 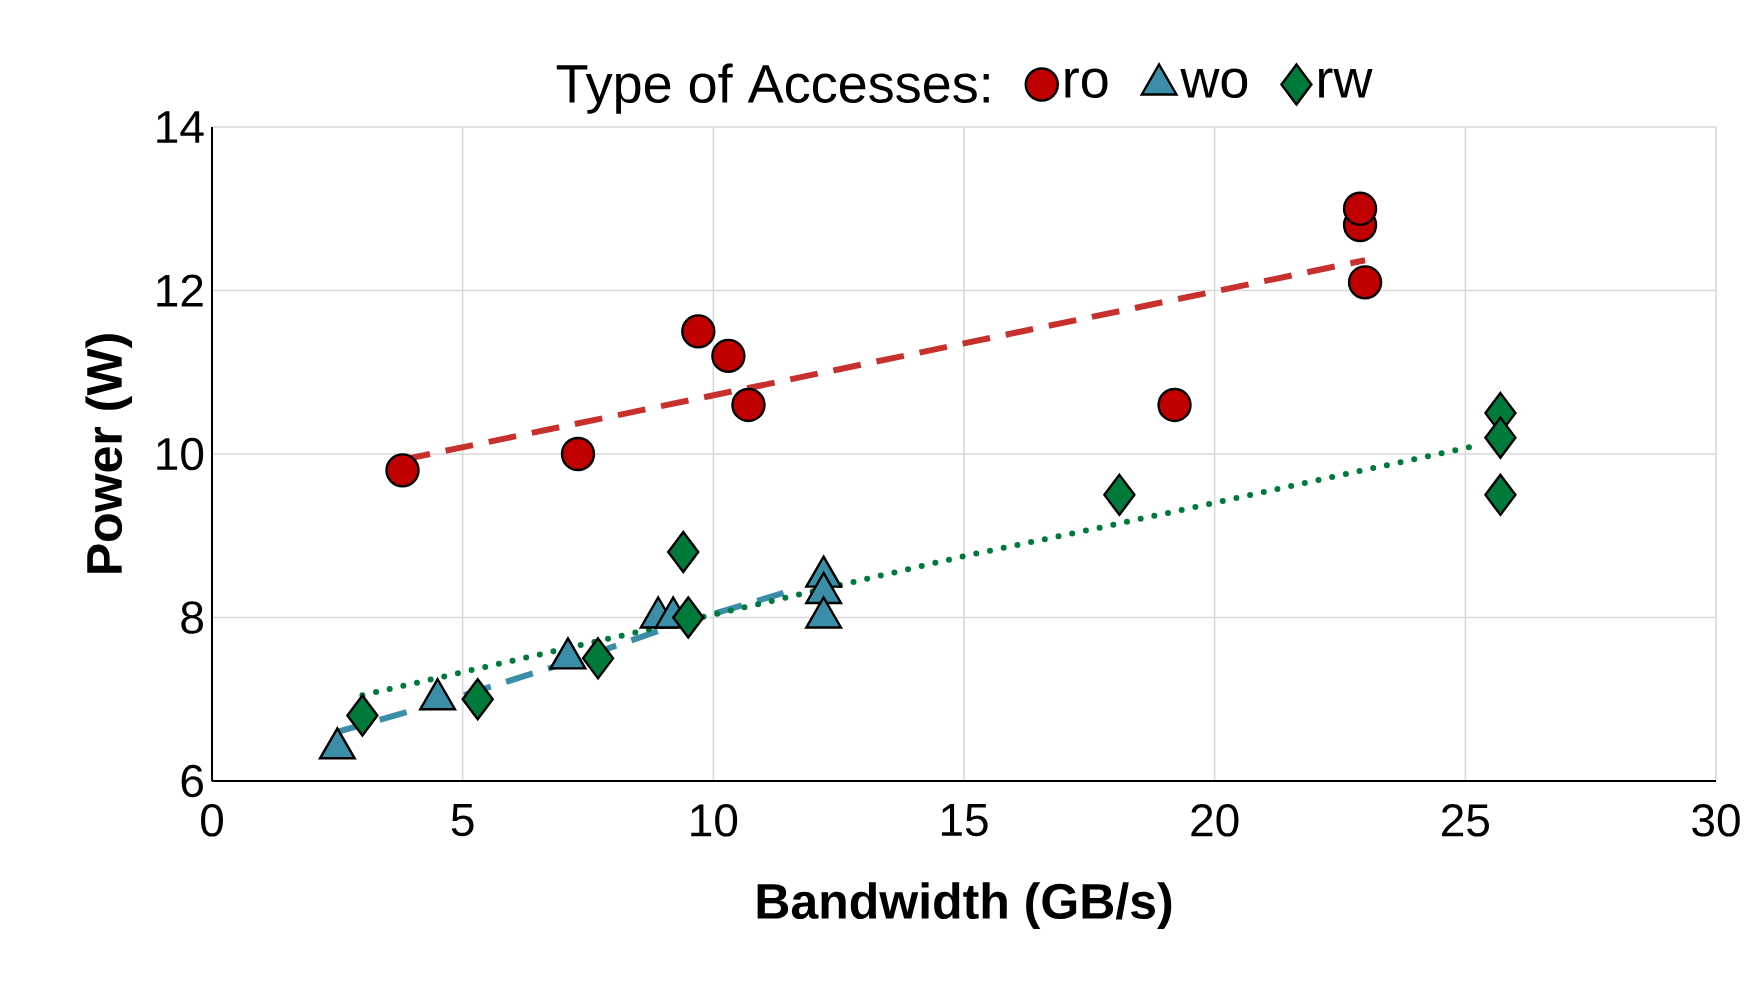 I want to click on x-tick-label: 30, so click(x=1716, y=820).